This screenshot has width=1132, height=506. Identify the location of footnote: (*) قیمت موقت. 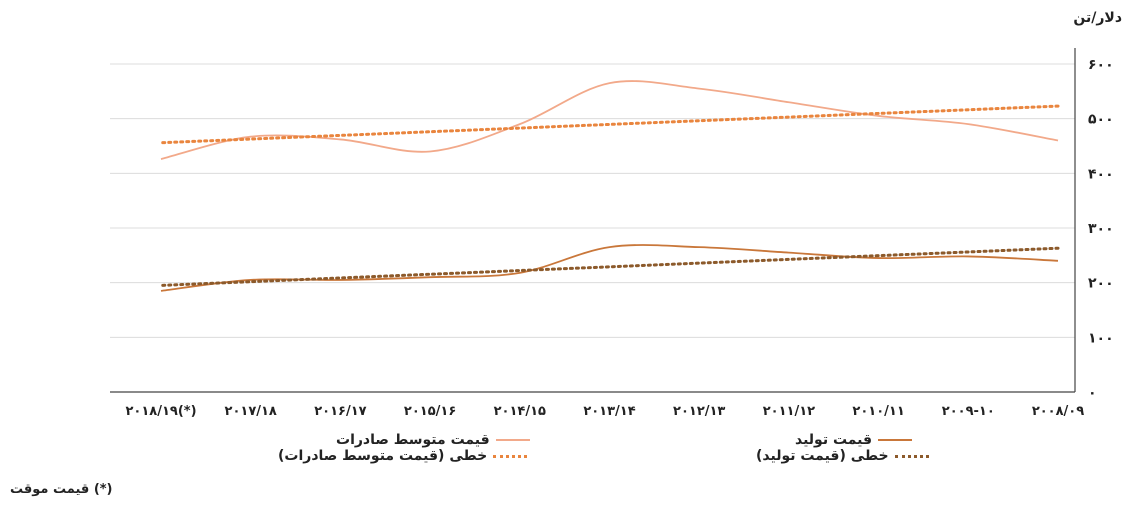
(61, 489).